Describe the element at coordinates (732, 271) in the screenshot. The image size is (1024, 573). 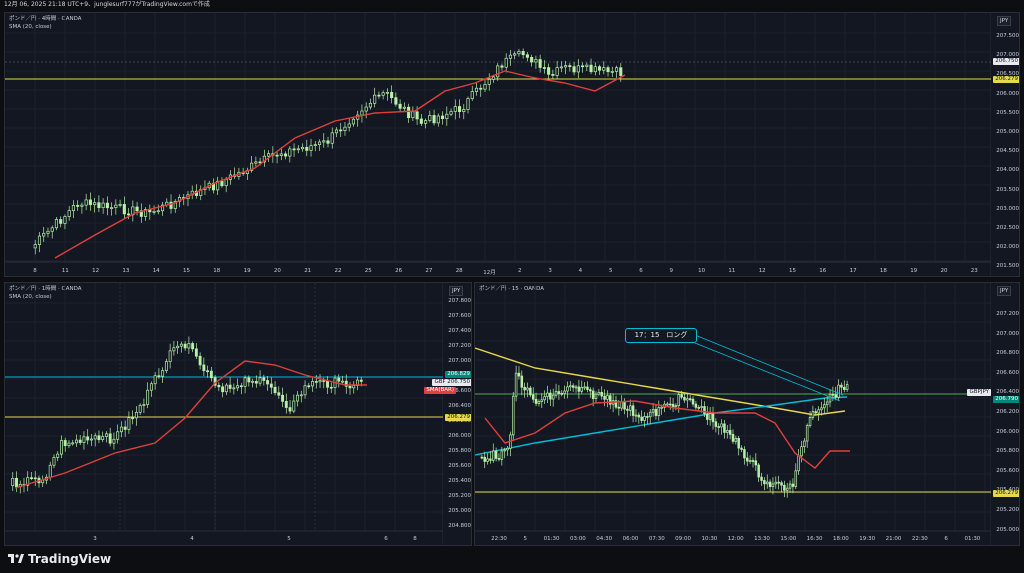
I see `x-tick-label: 11` at that location.